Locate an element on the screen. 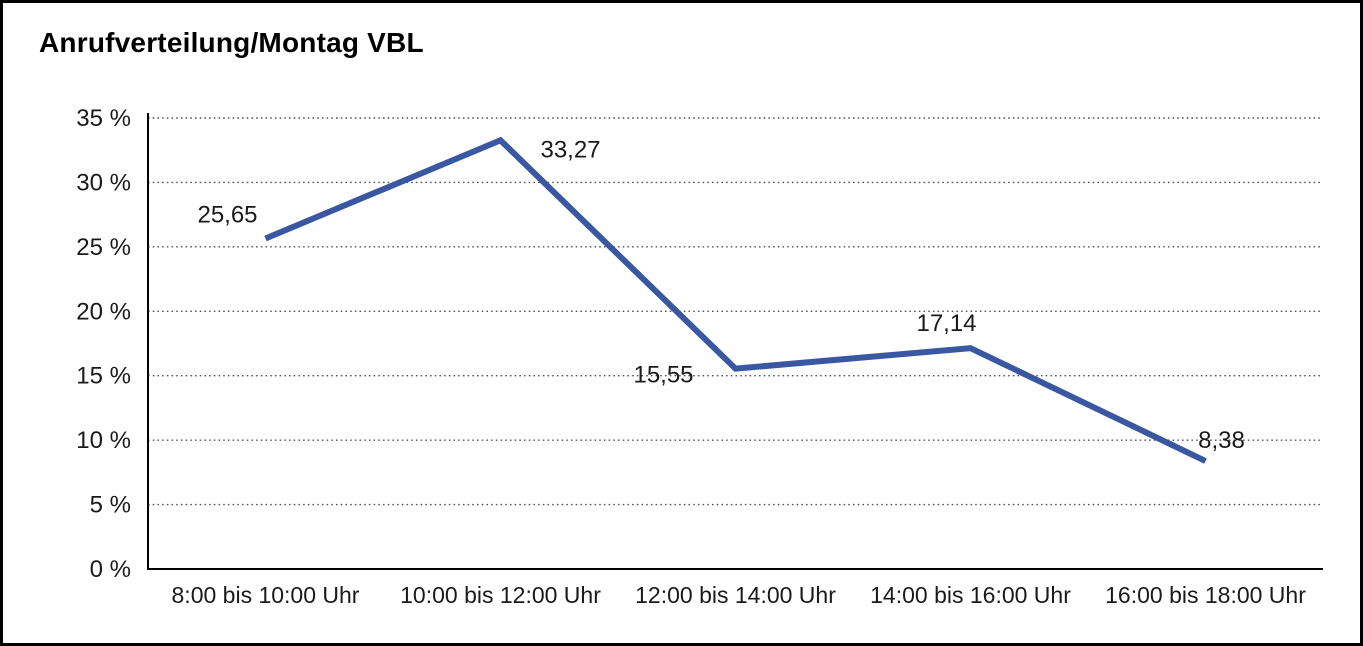 This screenshot has width=1363, height=646. y-tick-label: 15 % is located at coordinates (103, 376).